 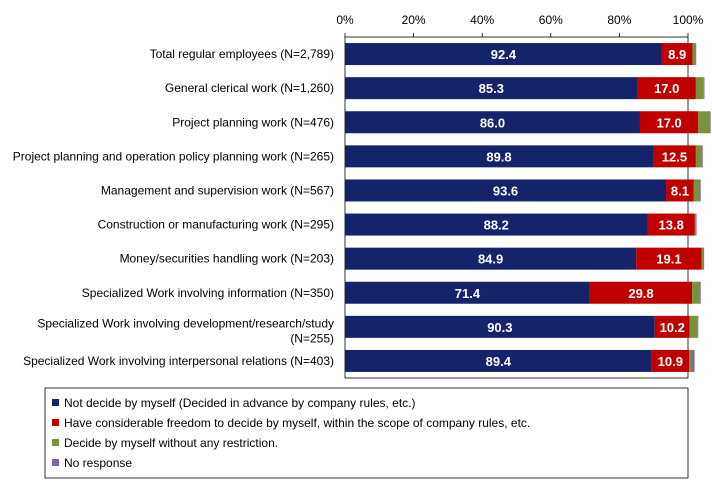 What do you see at coordinates (227, 259) in the screenshot?
I see `category-label: Money/securities handling work (N=203)` at bounding box center [227, 259].